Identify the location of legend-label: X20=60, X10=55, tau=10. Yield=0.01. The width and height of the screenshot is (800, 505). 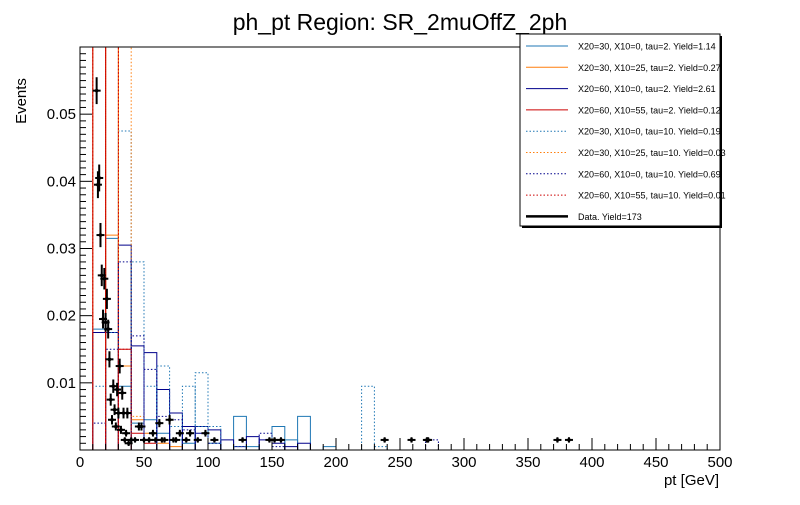
(652, 196).